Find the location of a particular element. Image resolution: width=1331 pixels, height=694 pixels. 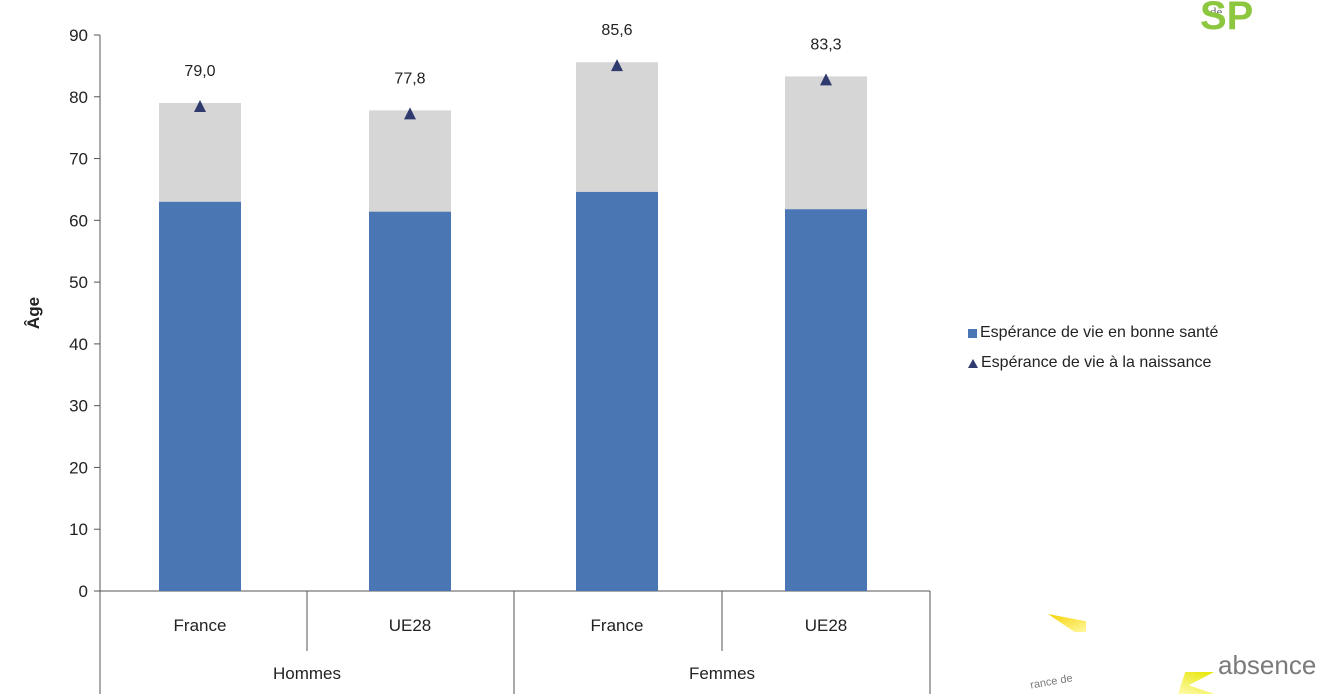

data-label: 85,6 is located at coordinates (616, 30).